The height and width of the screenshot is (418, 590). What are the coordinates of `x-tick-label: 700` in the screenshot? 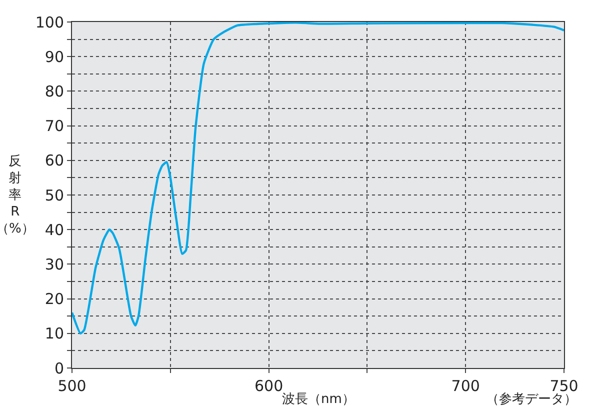 It's located at (465, 386).